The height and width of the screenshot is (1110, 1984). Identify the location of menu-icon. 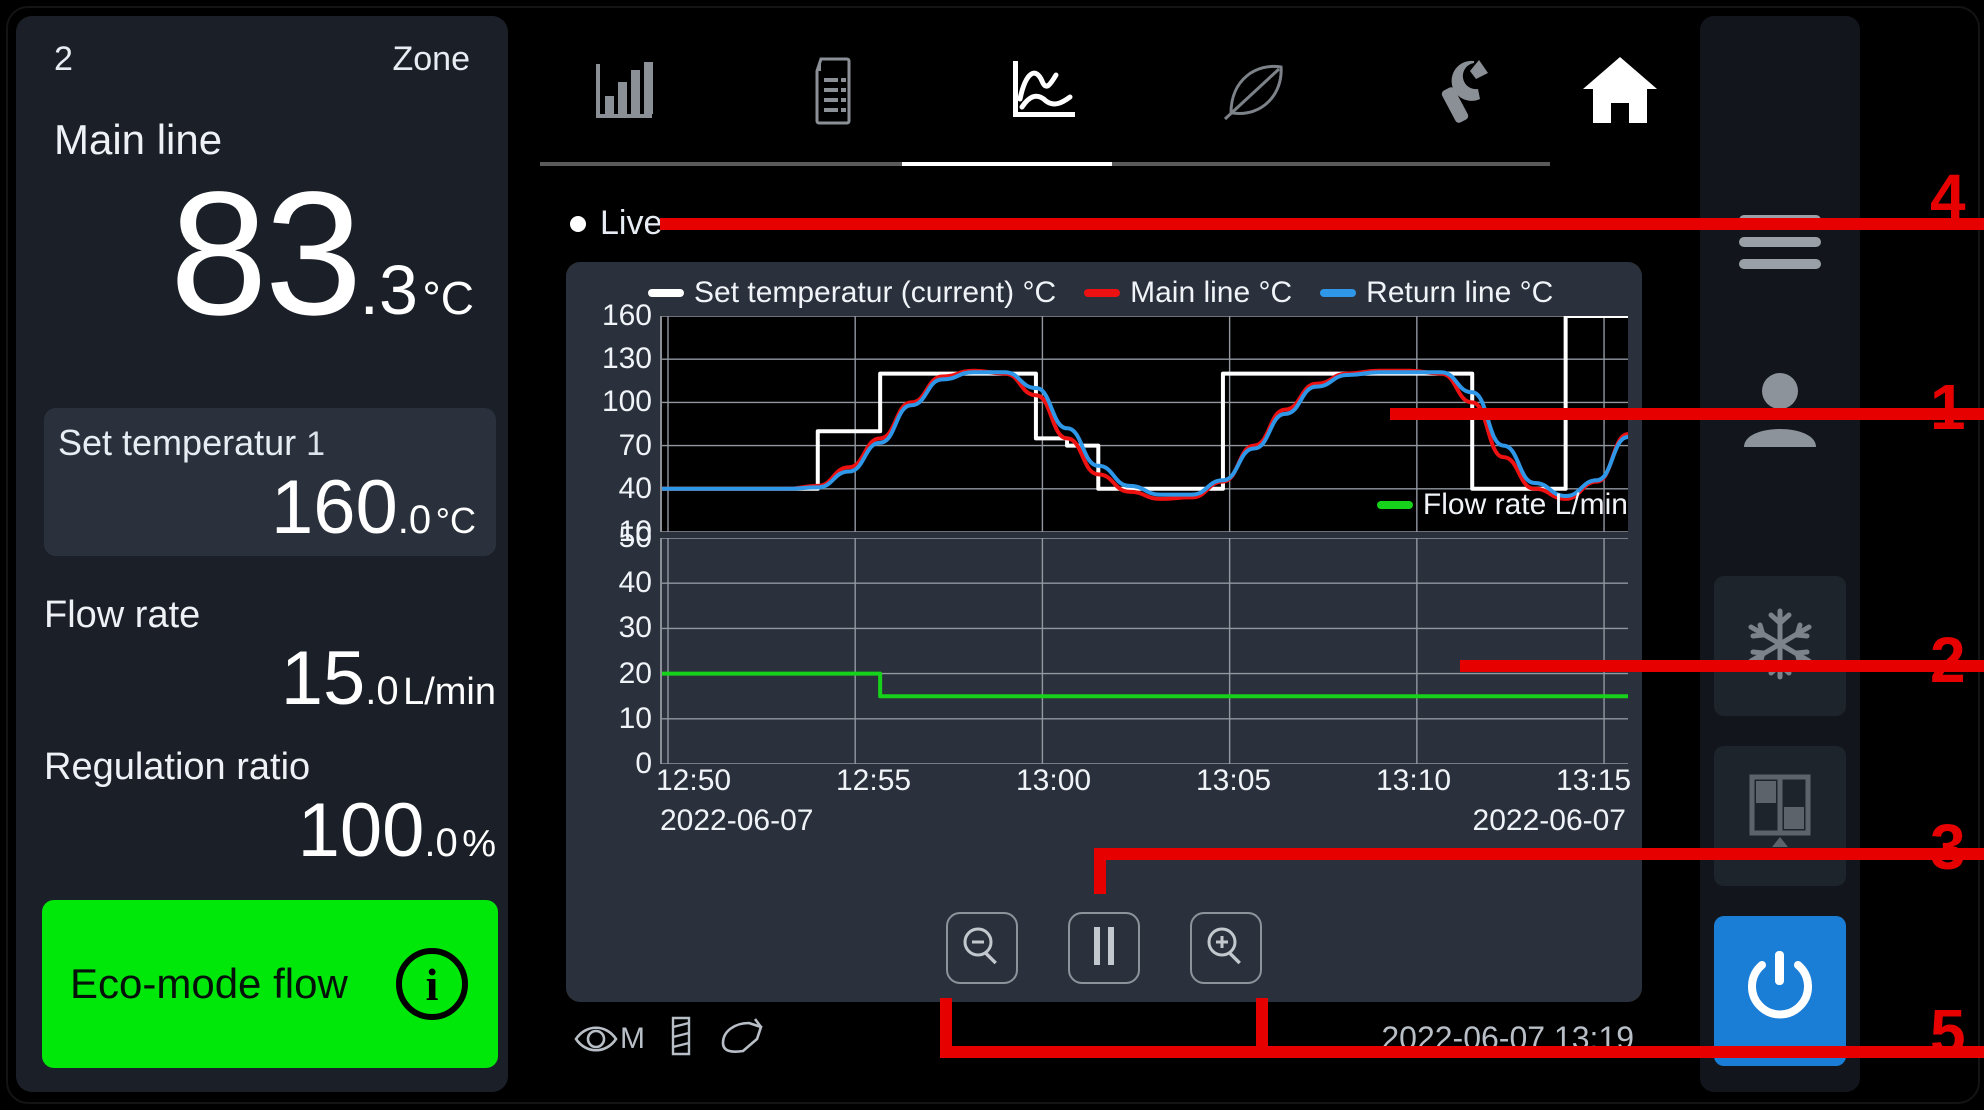
(1780, 244).